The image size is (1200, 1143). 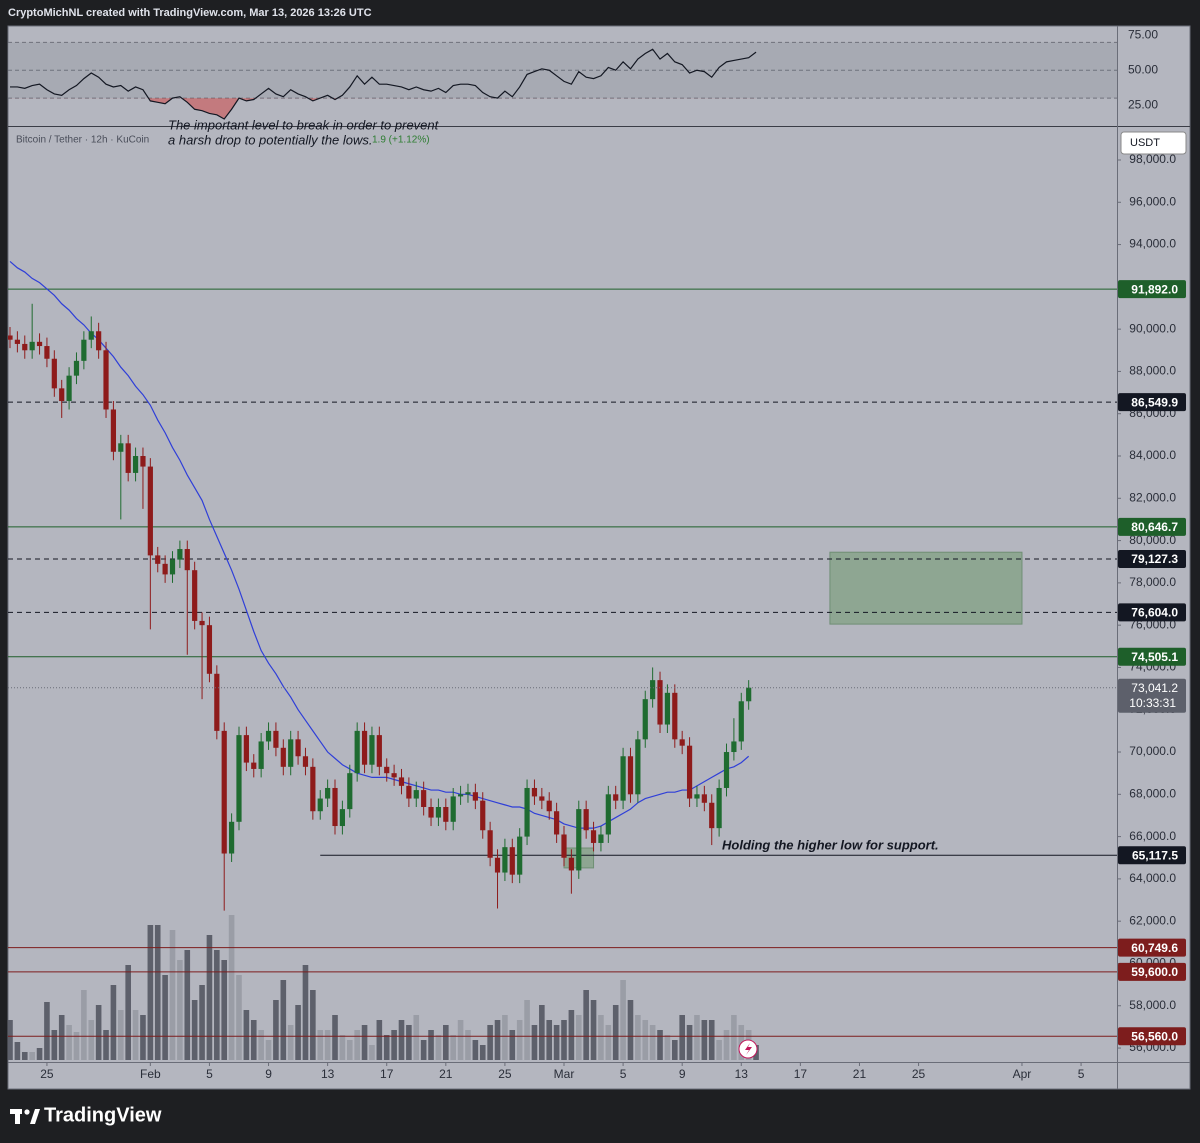 I want to click on x-tick-label: 9, so click(x=268, y=1074).